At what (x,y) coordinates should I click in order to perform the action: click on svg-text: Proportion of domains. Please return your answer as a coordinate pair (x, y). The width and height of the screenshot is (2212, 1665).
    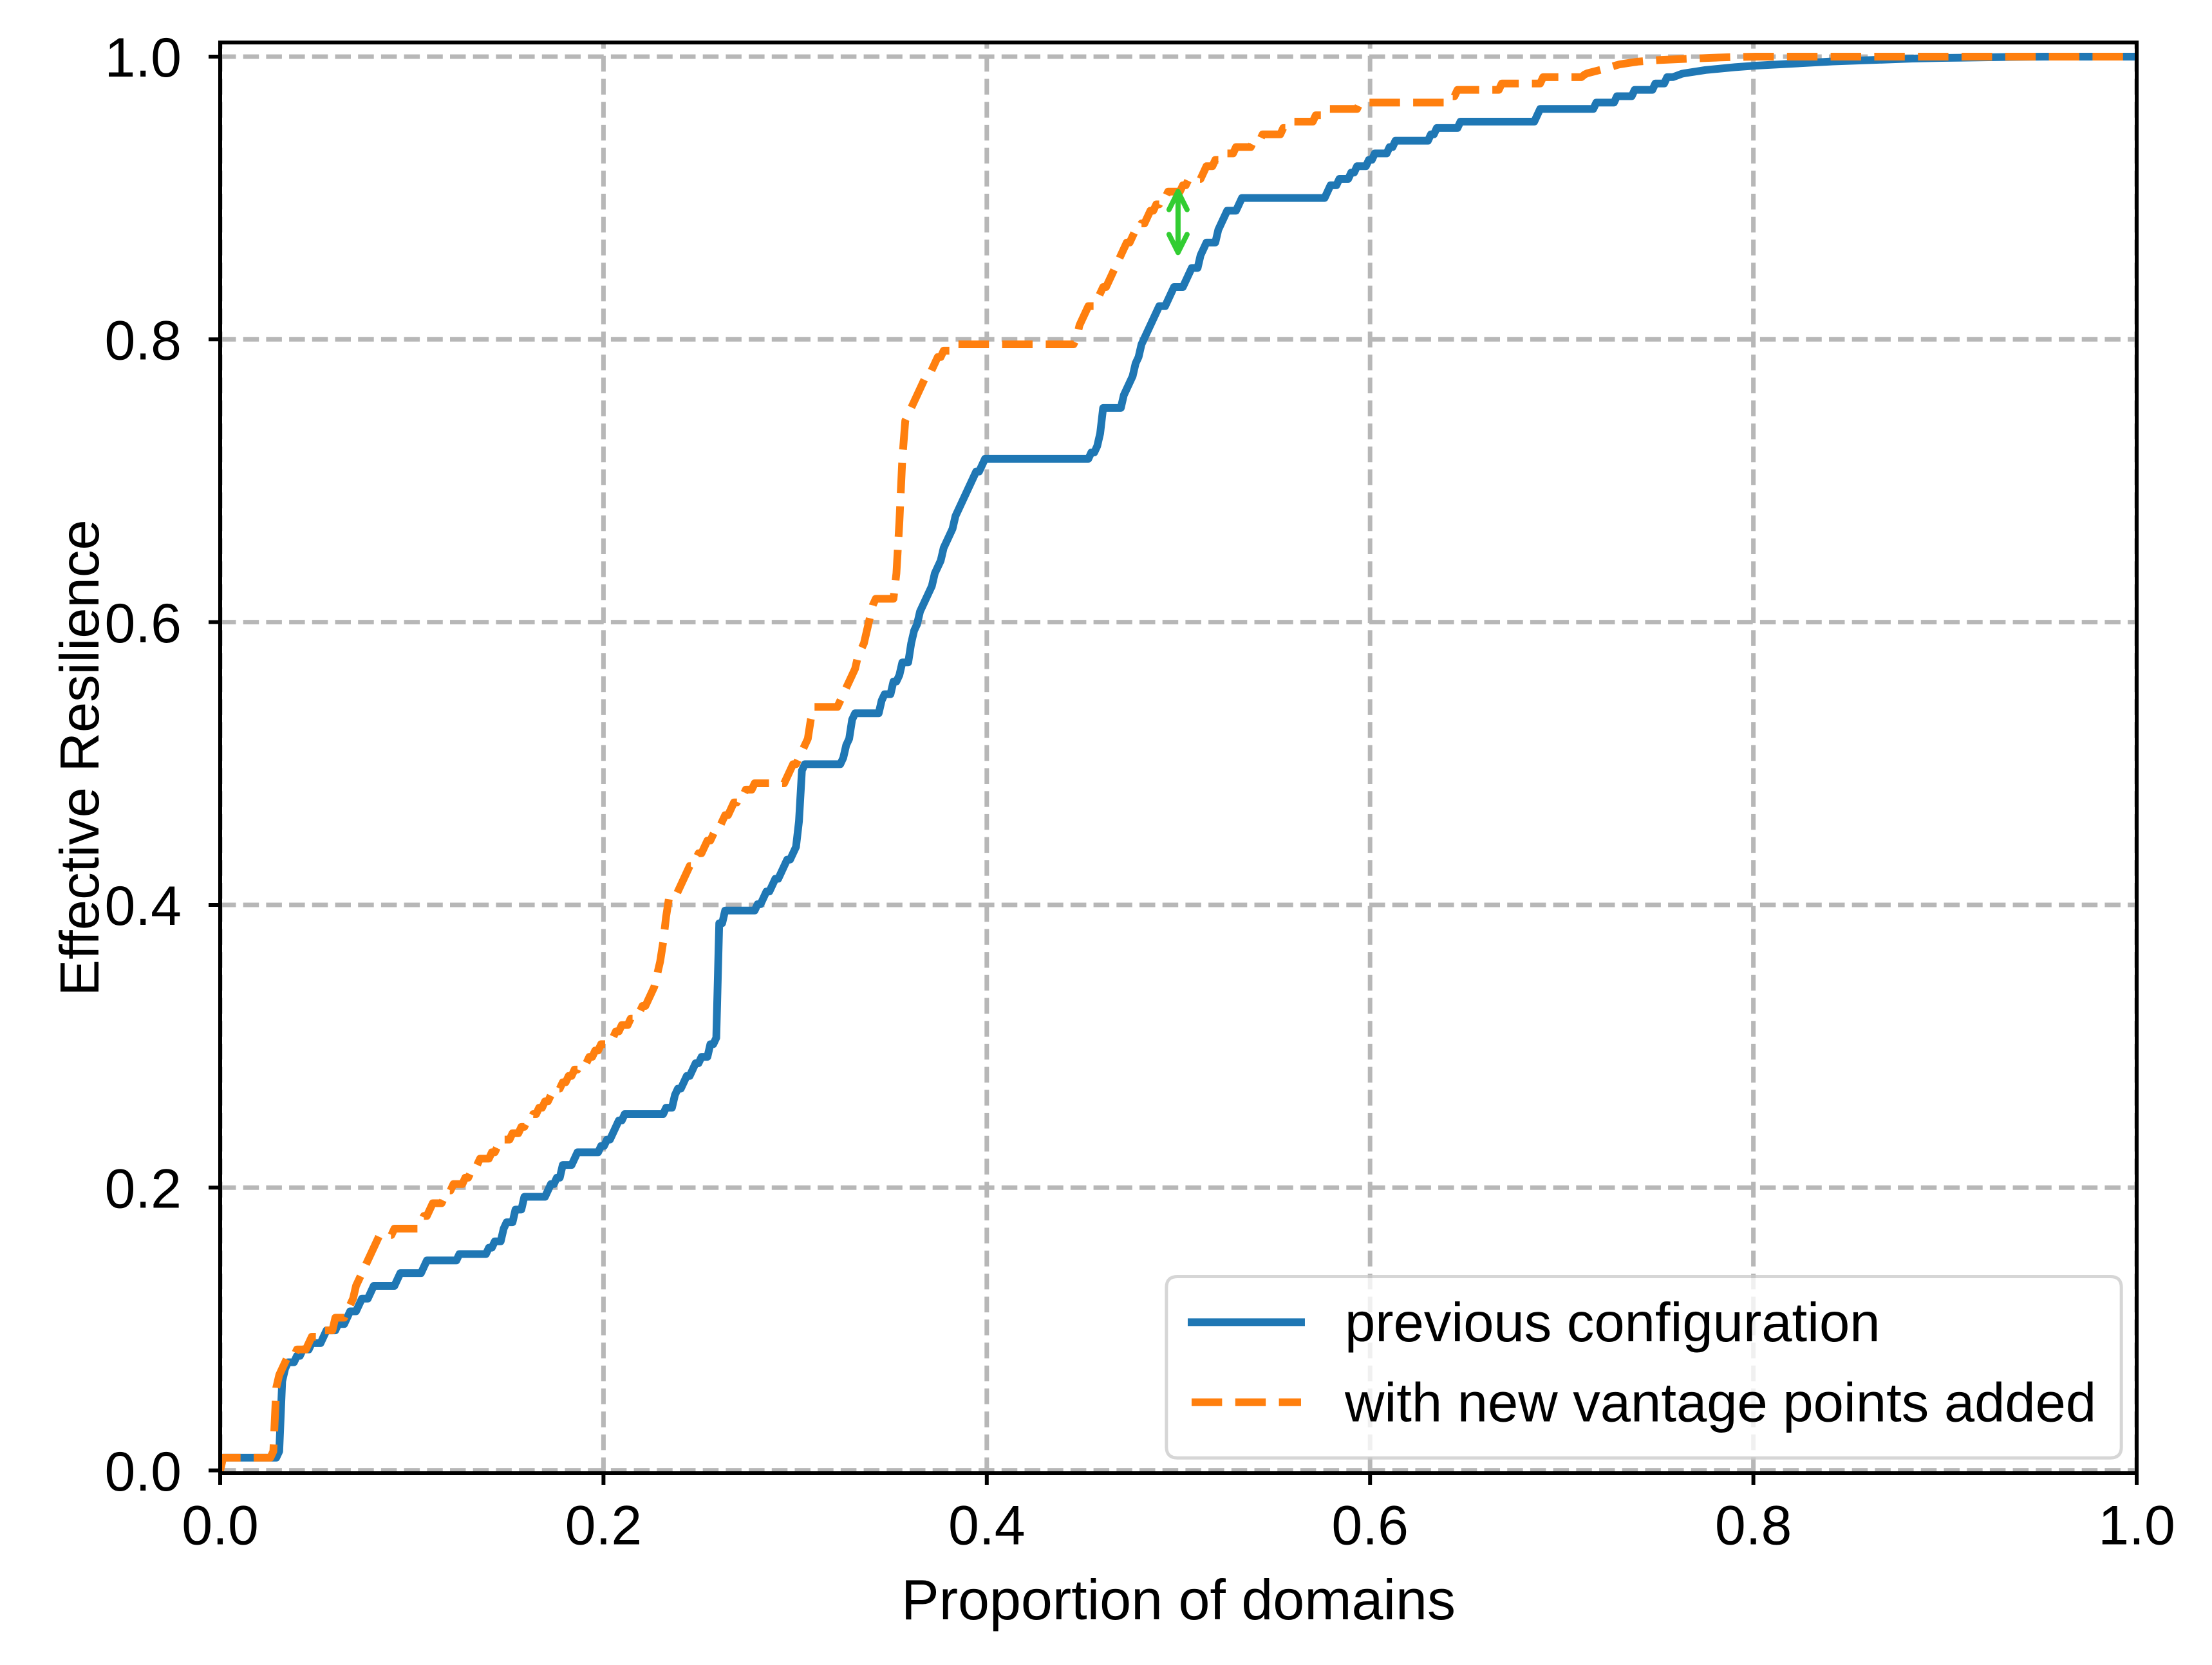
    Looking at the image, I should click on (1178, 1600).